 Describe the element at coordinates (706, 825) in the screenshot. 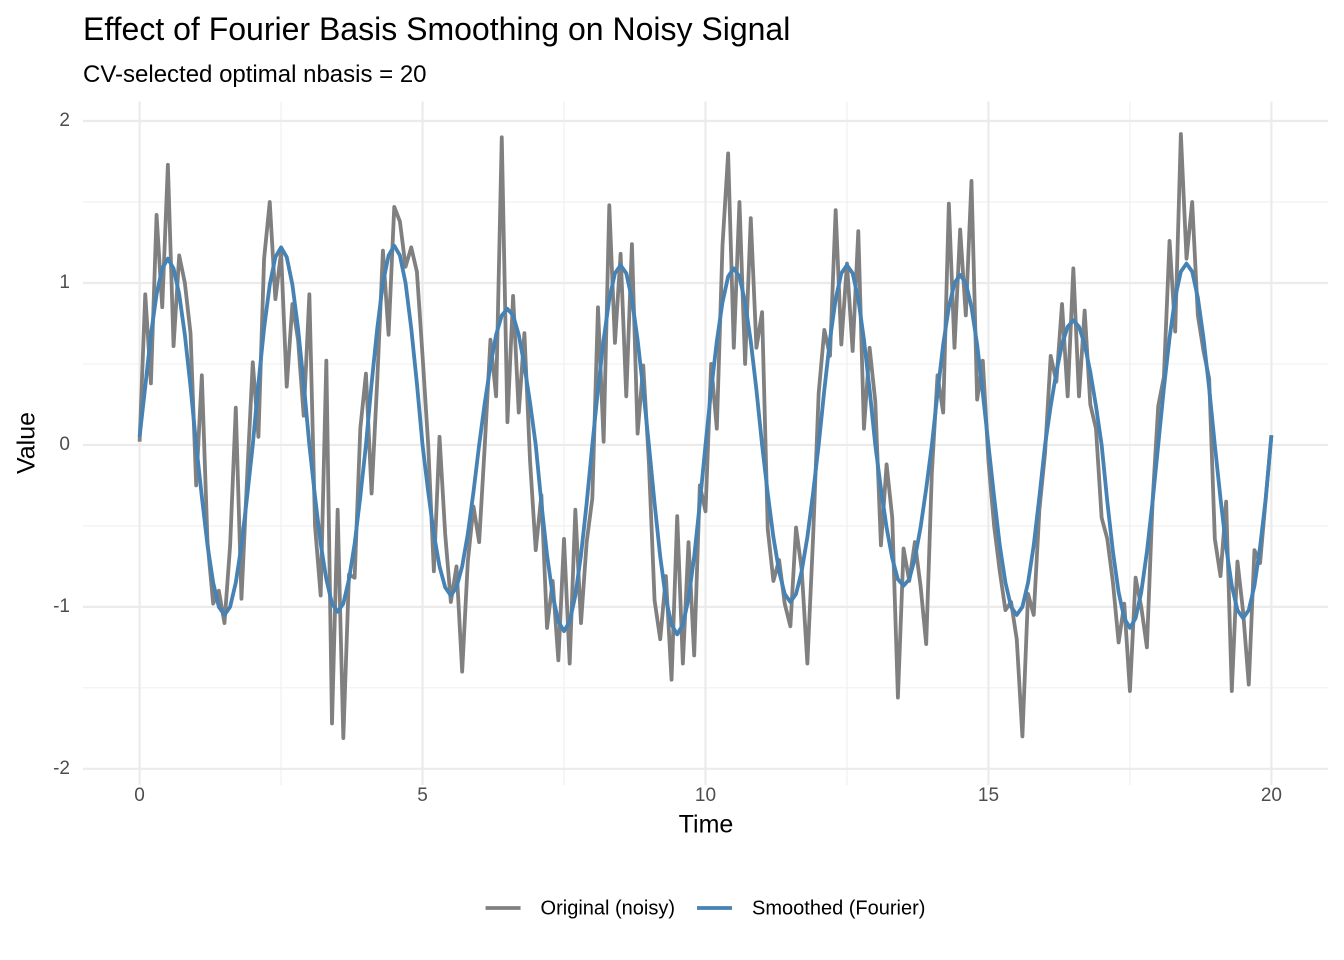

I see `x-axis-title: Time` at that location.